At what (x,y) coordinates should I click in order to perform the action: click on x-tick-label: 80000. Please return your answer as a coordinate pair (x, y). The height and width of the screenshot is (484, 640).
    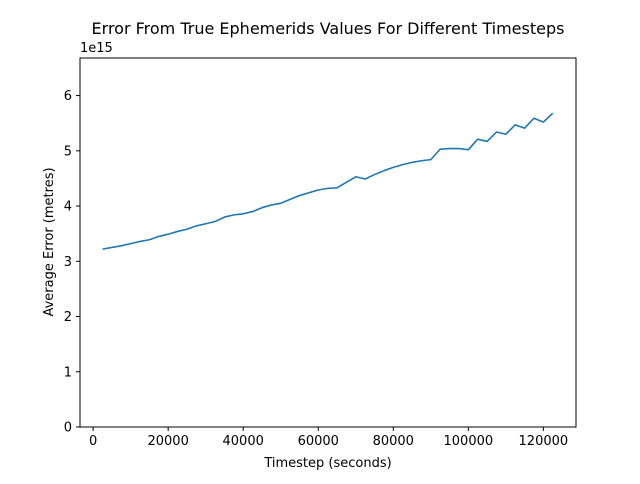
    Looking at the image, I should click on (393, 441).